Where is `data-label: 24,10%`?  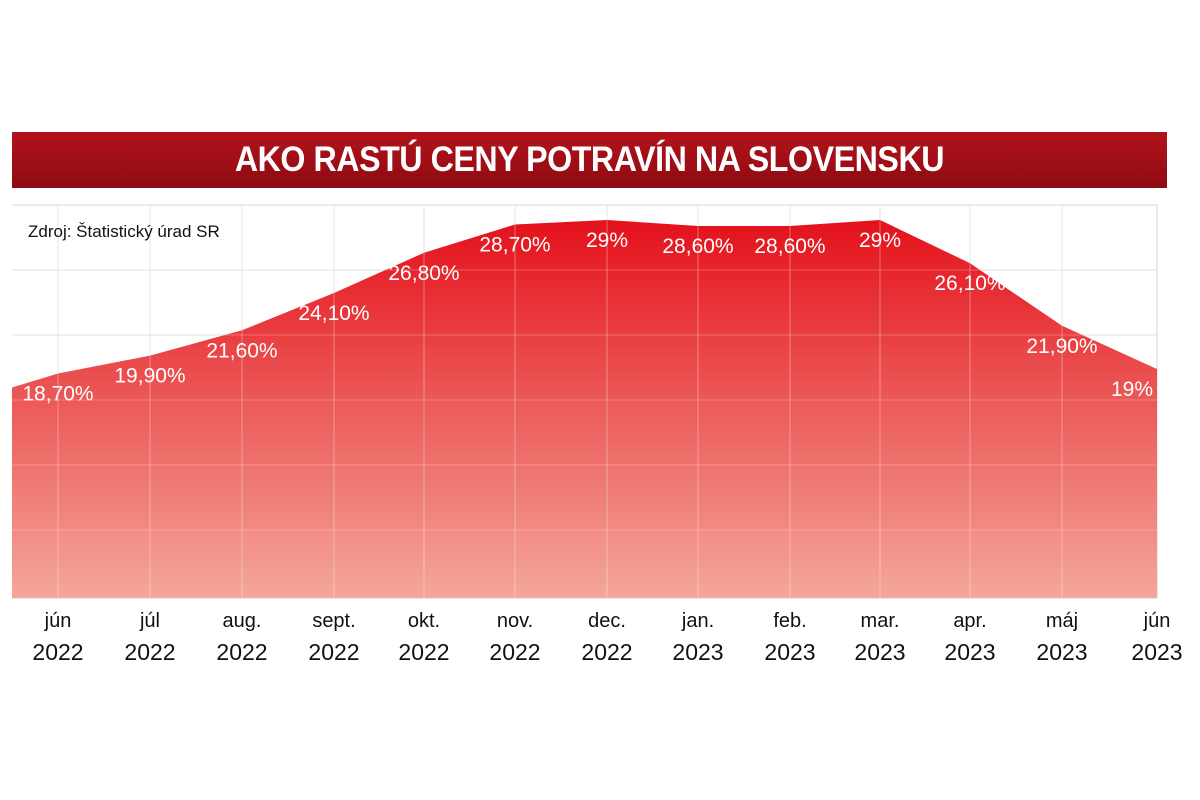 data-label: 24,10% is located at coordinates (333, 313).